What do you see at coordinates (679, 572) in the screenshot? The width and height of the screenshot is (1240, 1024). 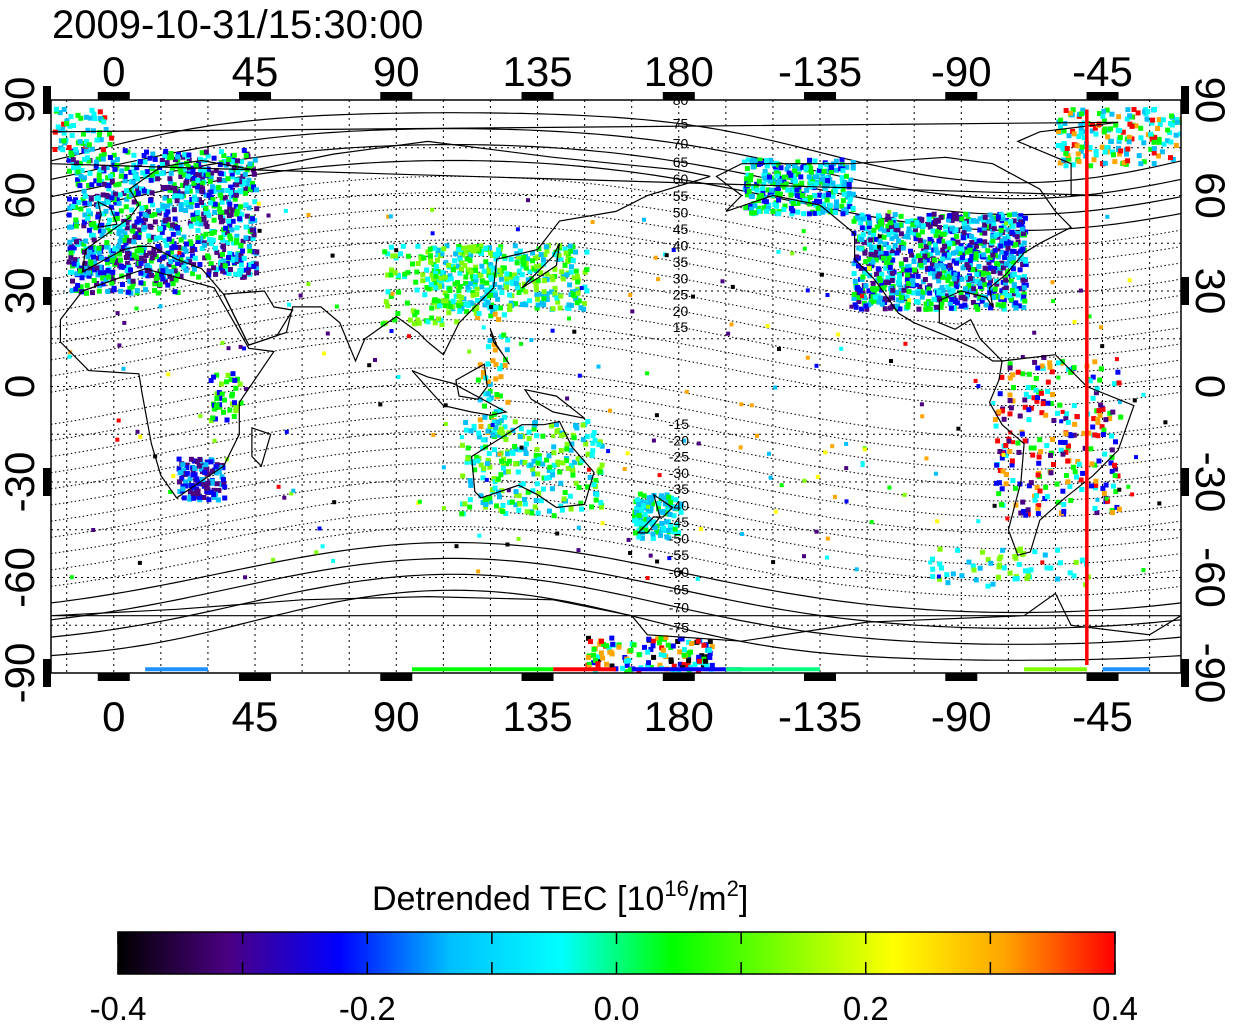 I see `contour-label: -60` at bounding box center [679, 572].